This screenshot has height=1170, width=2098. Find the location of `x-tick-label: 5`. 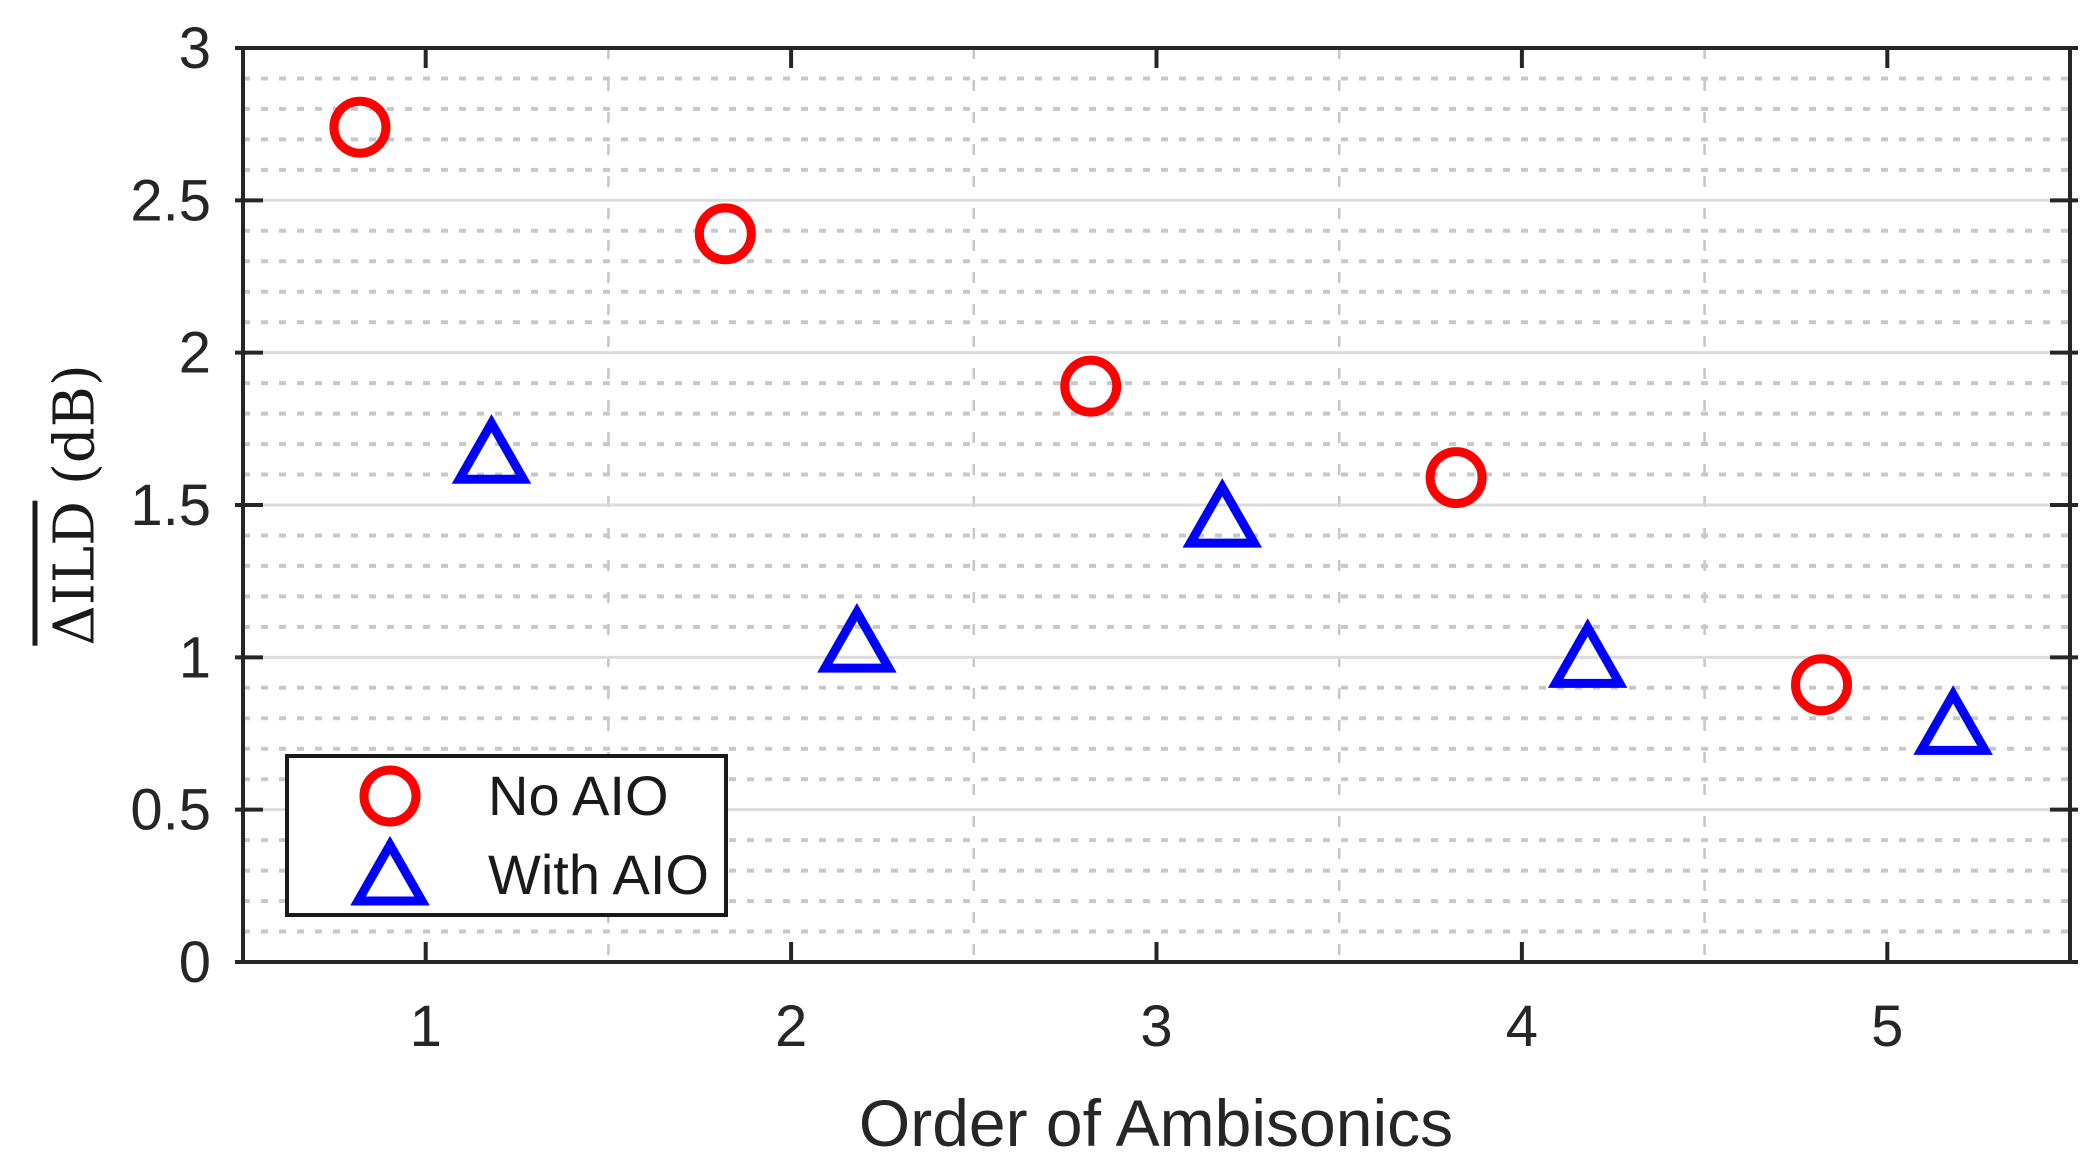

x-tick-label: 5 is located at coordinates (1887, 1026).